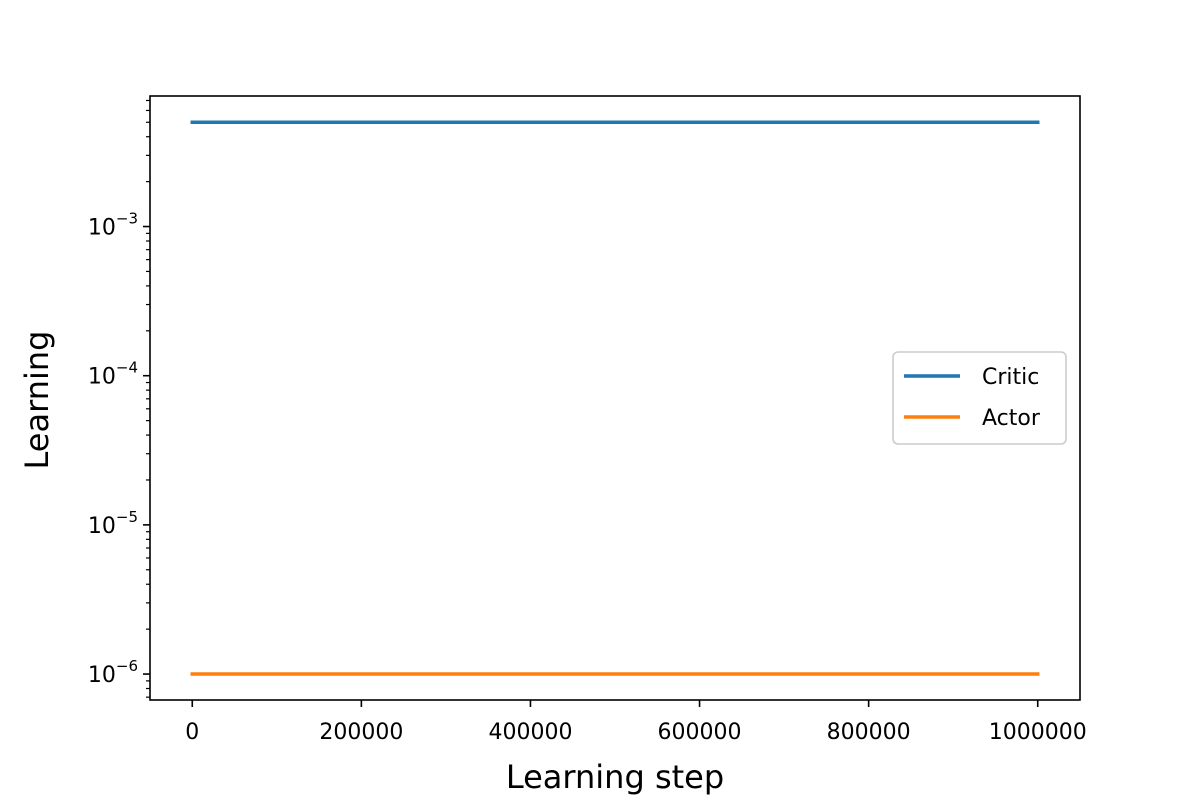 The height and width of the screenshot is (800, 1200). What do you see at coordinates (700, 732) in the screenshot?
I see `x-tick-label: 600000` at bounding box center [700, 732].